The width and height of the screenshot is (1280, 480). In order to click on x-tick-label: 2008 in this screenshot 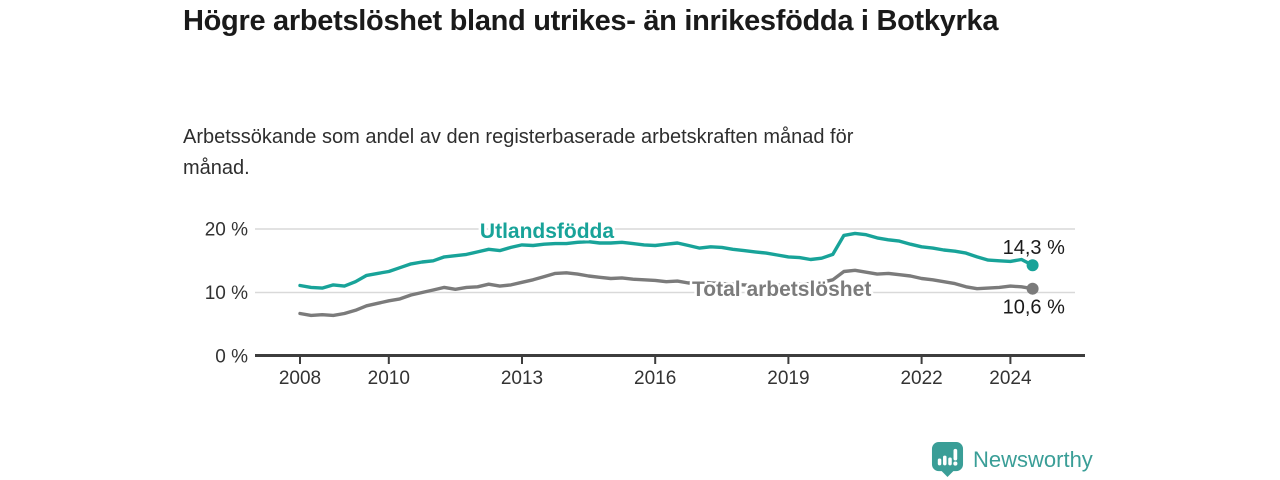, I will do `click(300, 378)`.